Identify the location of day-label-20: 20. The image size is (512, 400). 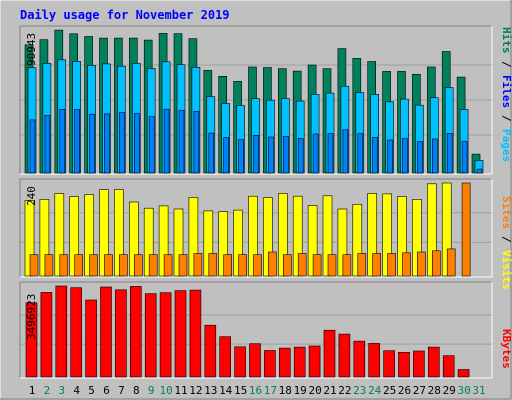
(314, 390).